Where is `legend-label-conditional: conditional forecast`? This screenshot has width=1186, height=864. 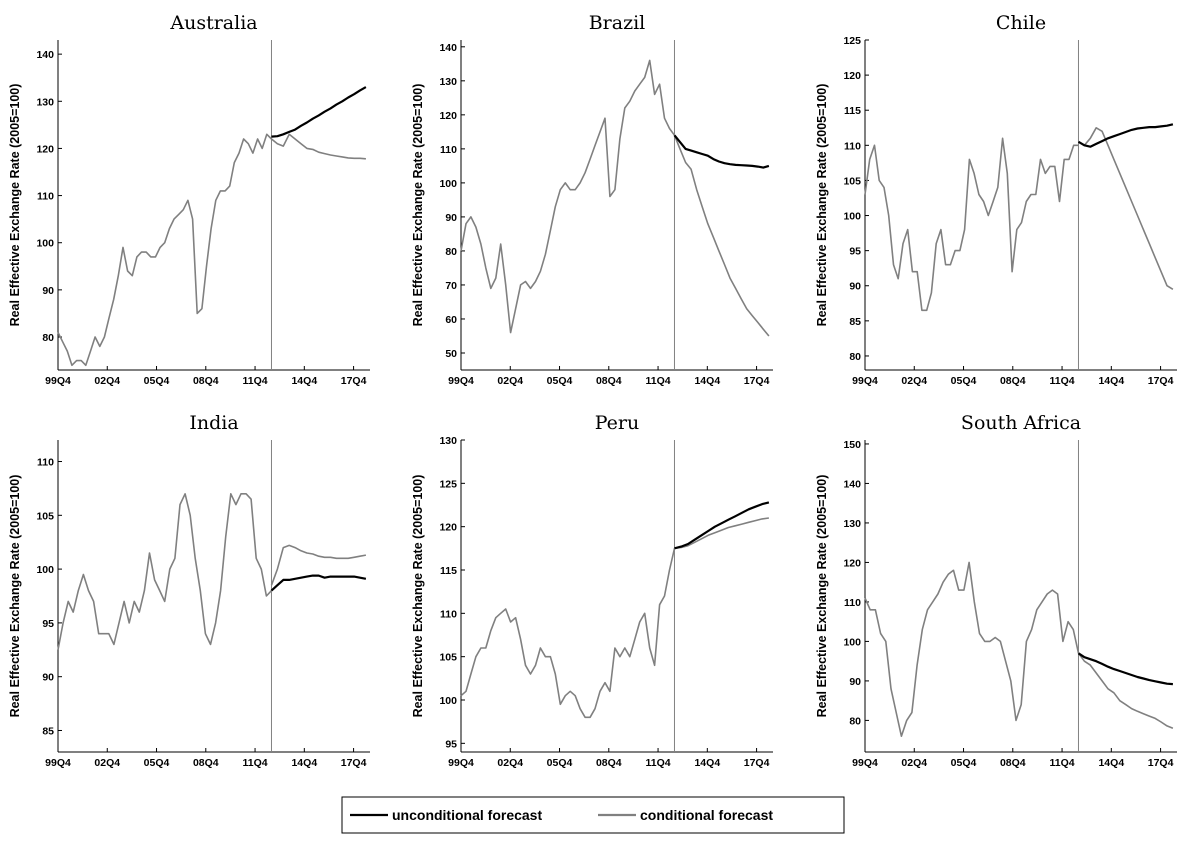
legend-label-conditional: conditional forecast is located at coordinates (706, 815).